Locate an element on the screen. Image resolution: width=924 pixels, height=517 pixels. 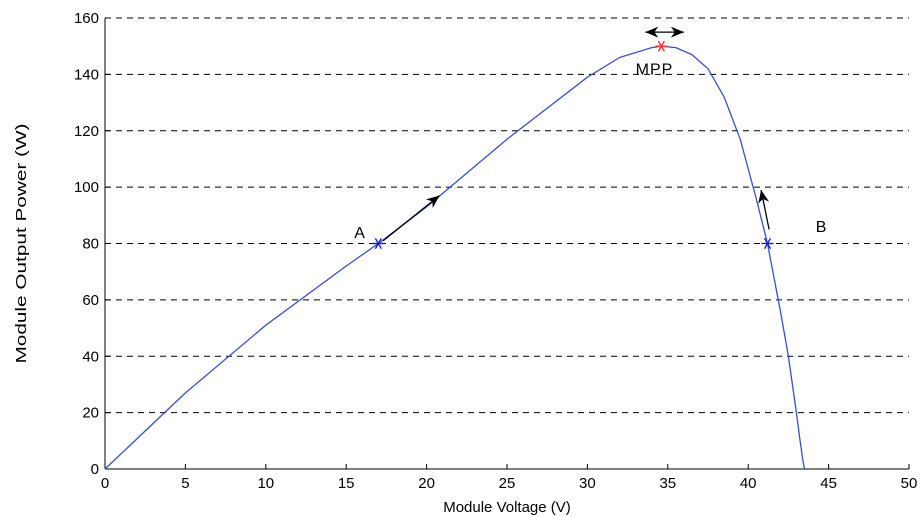
x-tick-label: 30 is located at coordinates (587, 483).